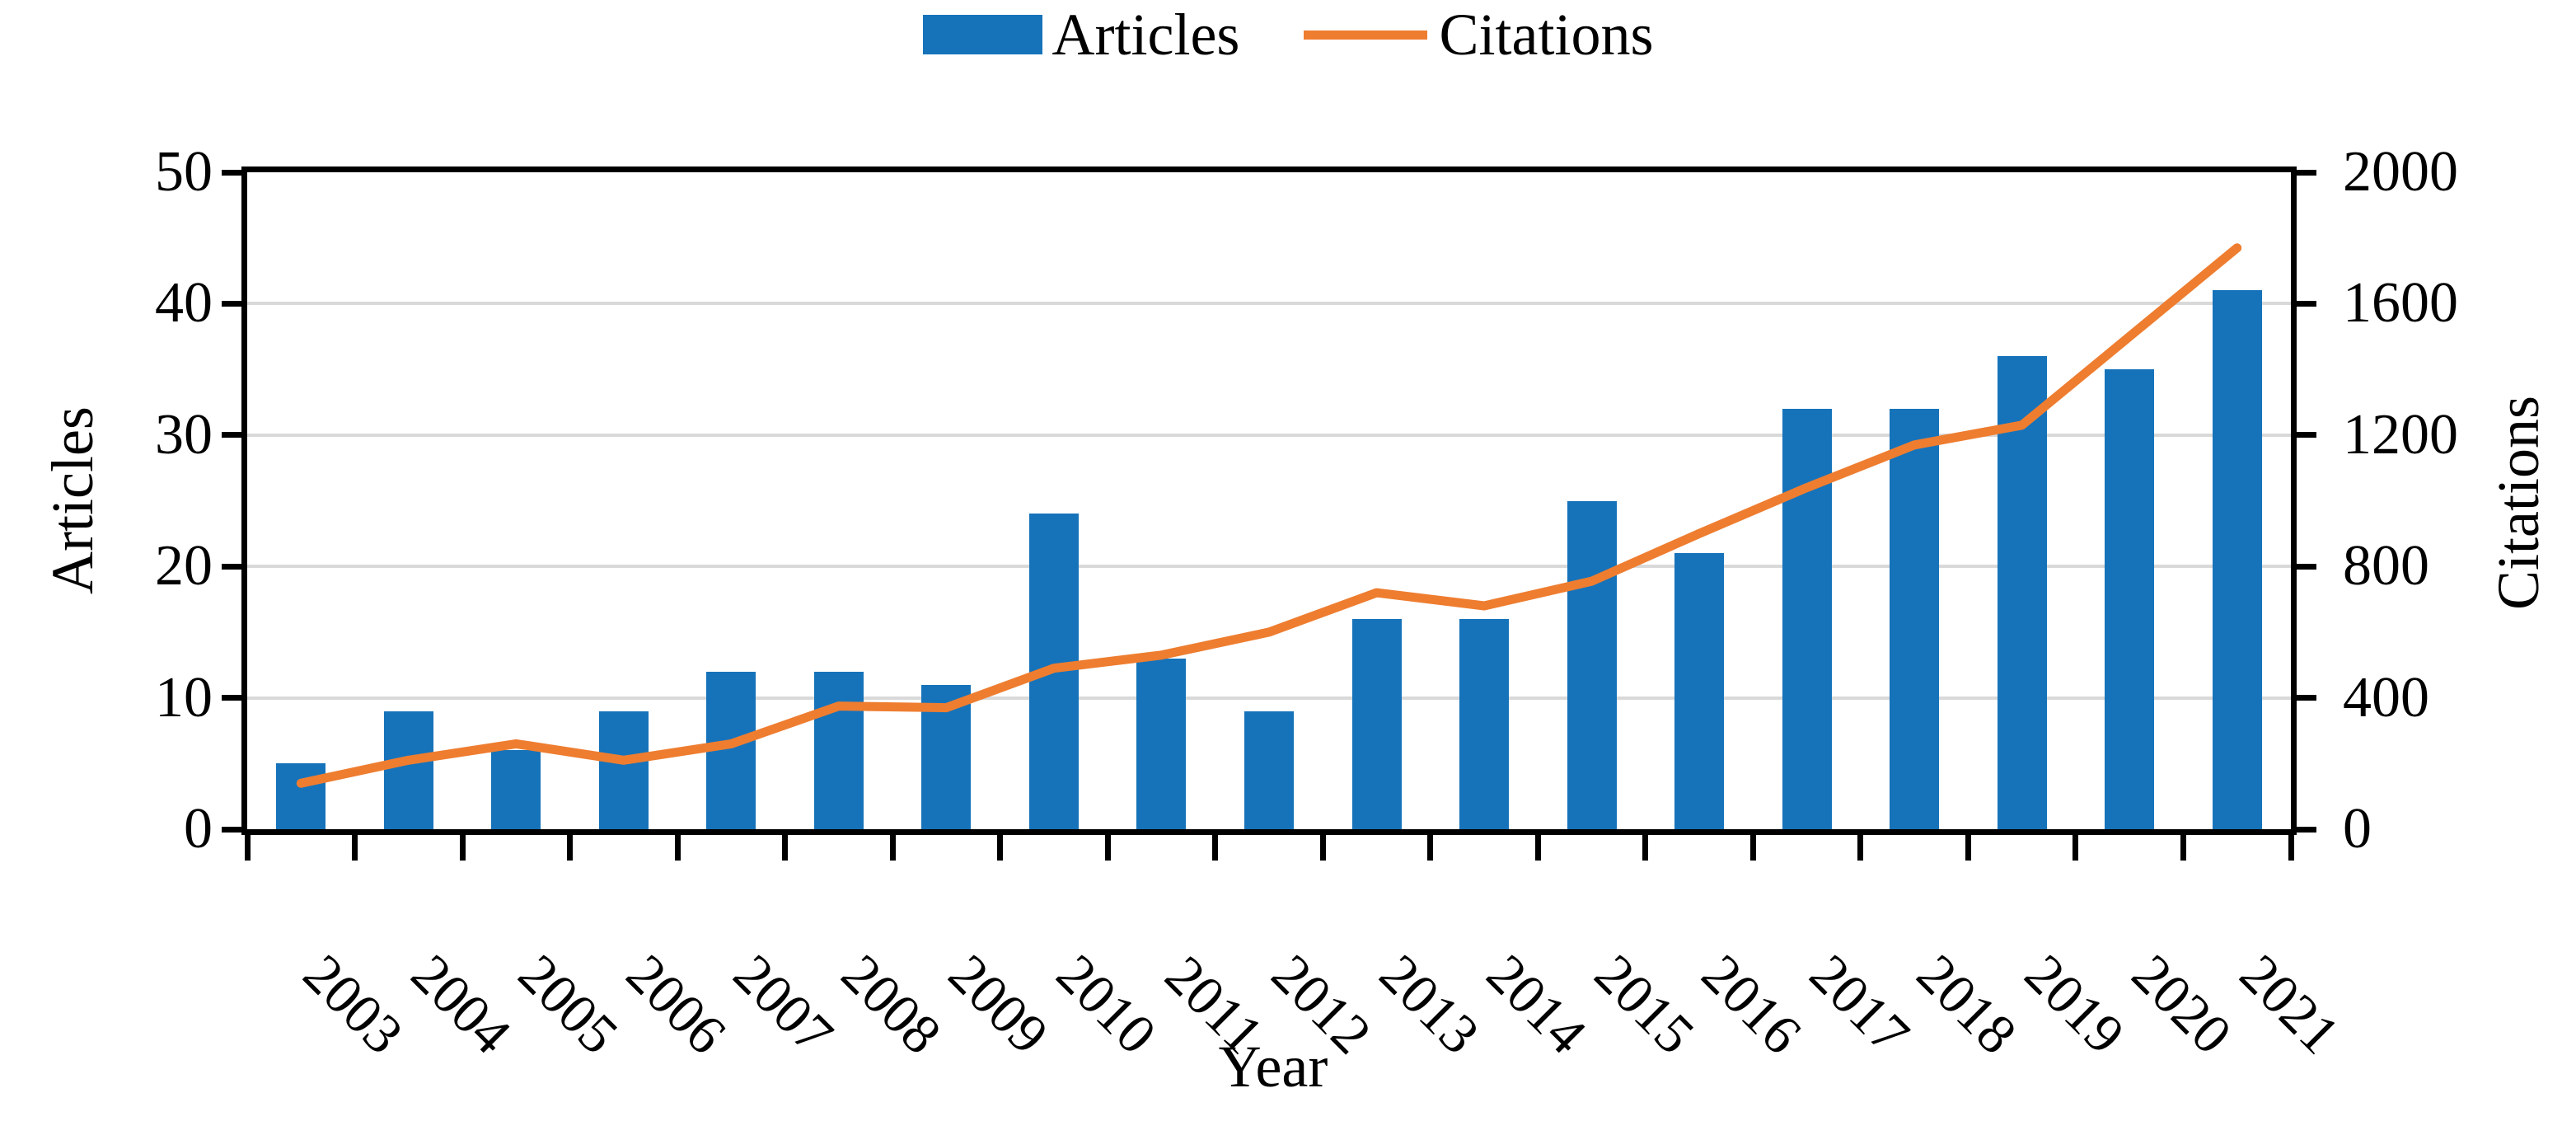 The height and width of the screenshot is (1121, 2576). I want to click on bar-2013, so click(1376, 723).